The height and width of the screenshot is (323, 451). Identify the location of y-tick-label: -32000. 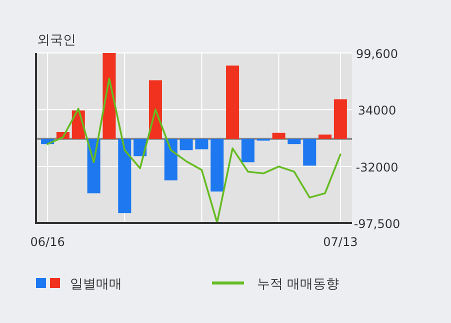
(377, 167).